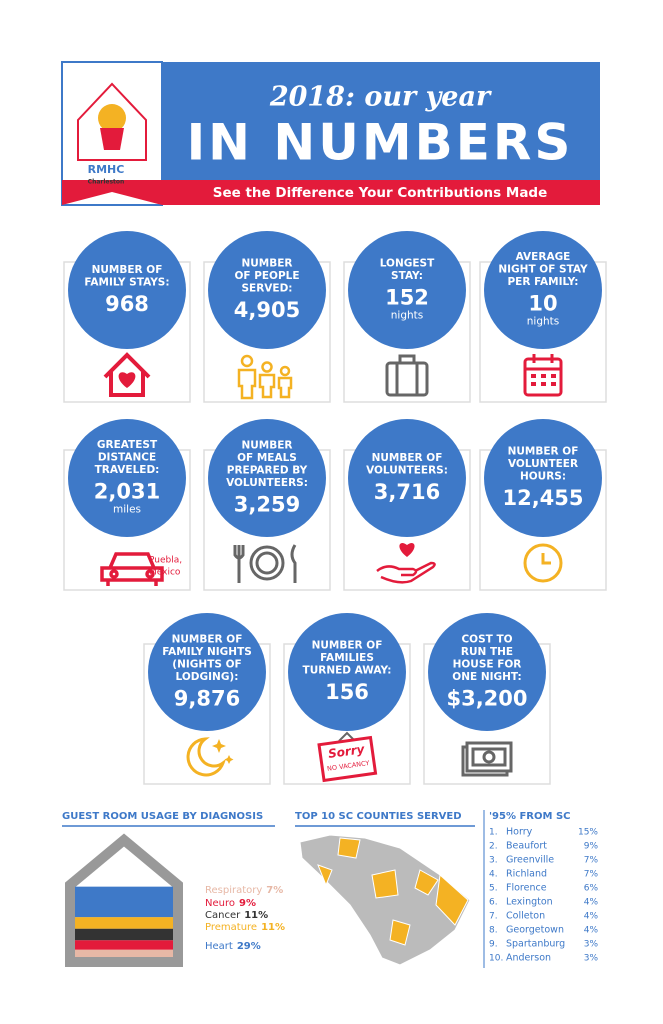 The height and width of the screenshot is (1024, 663). Describe the element at coordinates (542, 498) in the screenshot. I see `stat-value: 12,455` at that location.